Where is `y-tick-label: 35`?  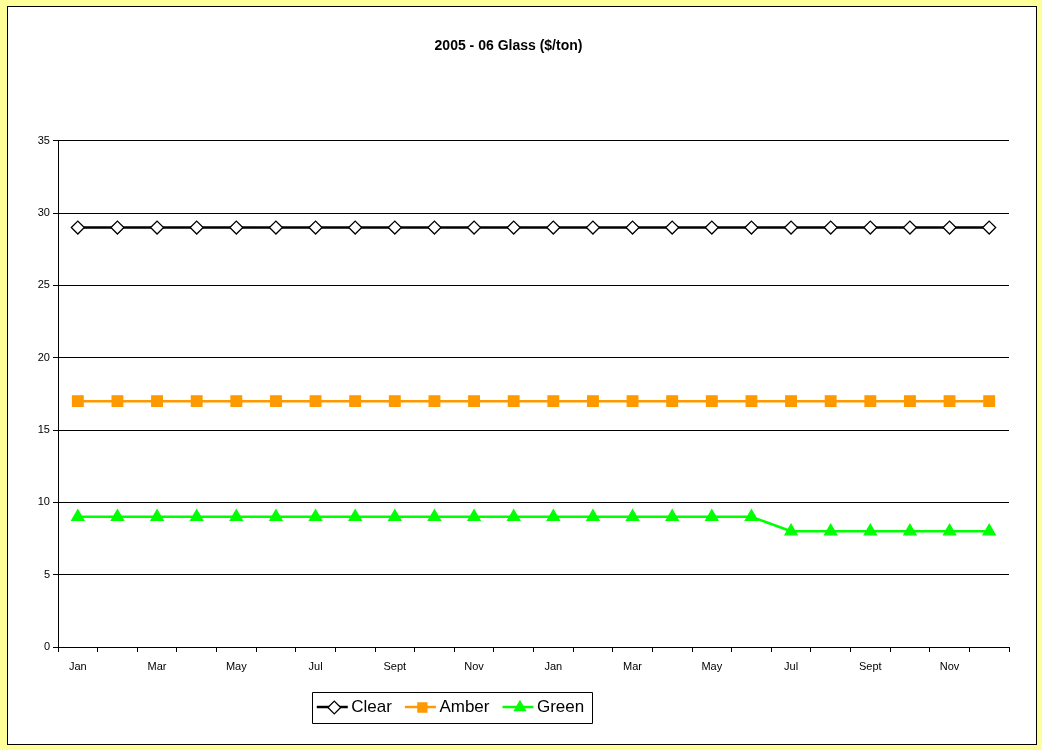 y-tick-label: 35 is located at coordinates (43, 139).